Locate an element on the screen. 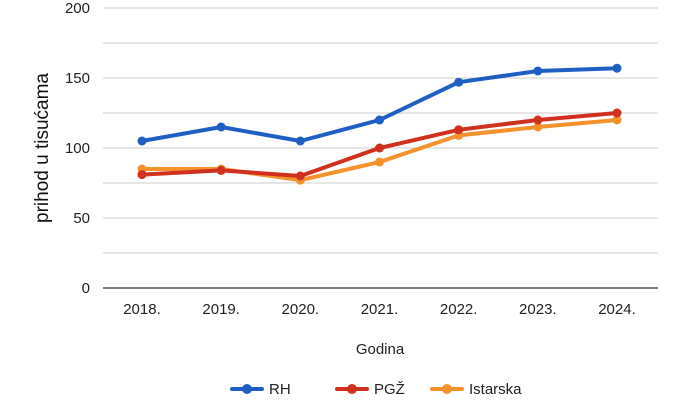  series-rh is located at coordinates (379, 104).